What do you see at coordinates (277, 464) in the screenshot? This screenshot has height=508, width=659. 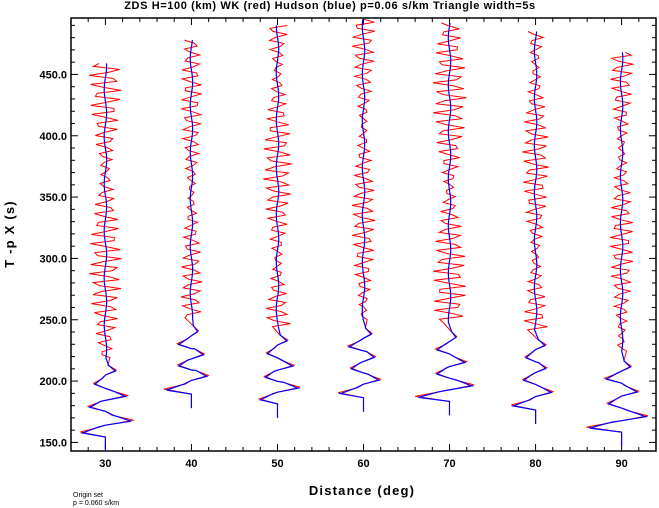 I see `x-tick-label: 50` at bounding box center [277, 464].